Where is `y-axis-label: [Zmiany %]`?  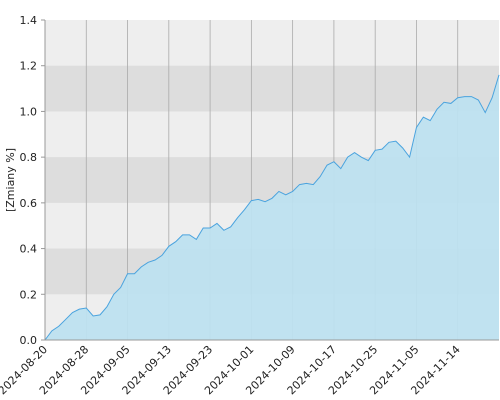 y-axis-label: [Zmiany %] is located at coordinates (10, 180).